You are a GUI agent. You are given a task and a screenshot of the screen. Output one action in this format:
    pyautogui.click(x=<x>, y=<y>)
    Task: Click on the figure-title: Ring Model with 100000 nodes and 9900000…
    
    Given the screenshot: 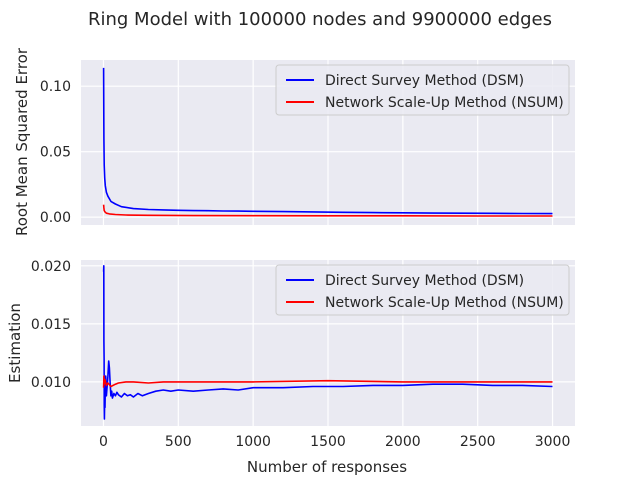 What is the action you would take?
    pyautogui.click(x=320, y=19)
    